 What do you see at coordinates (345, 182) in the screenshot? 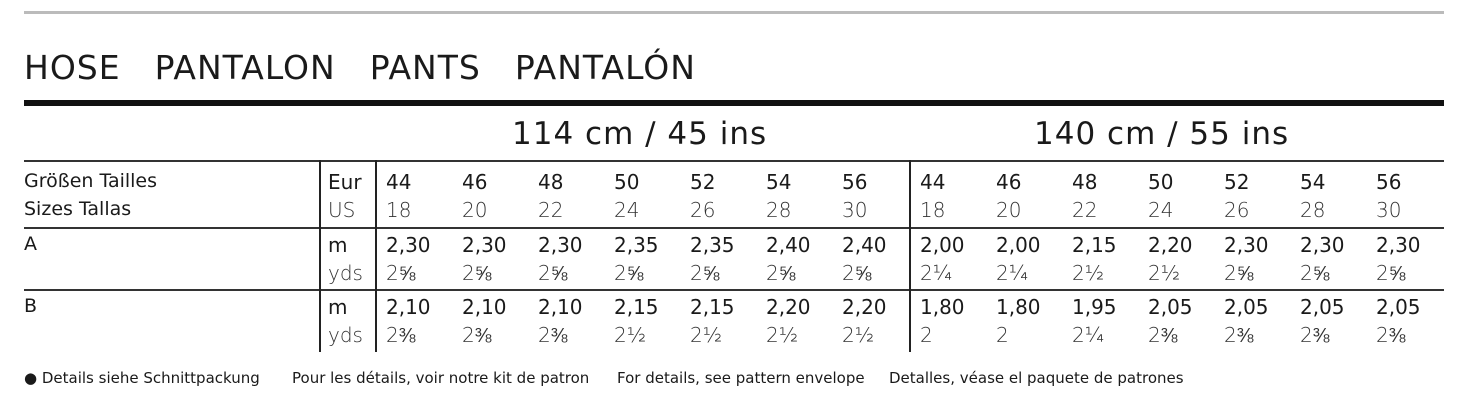
I see `eur-label: Eur` at bounding box center [345, 182].